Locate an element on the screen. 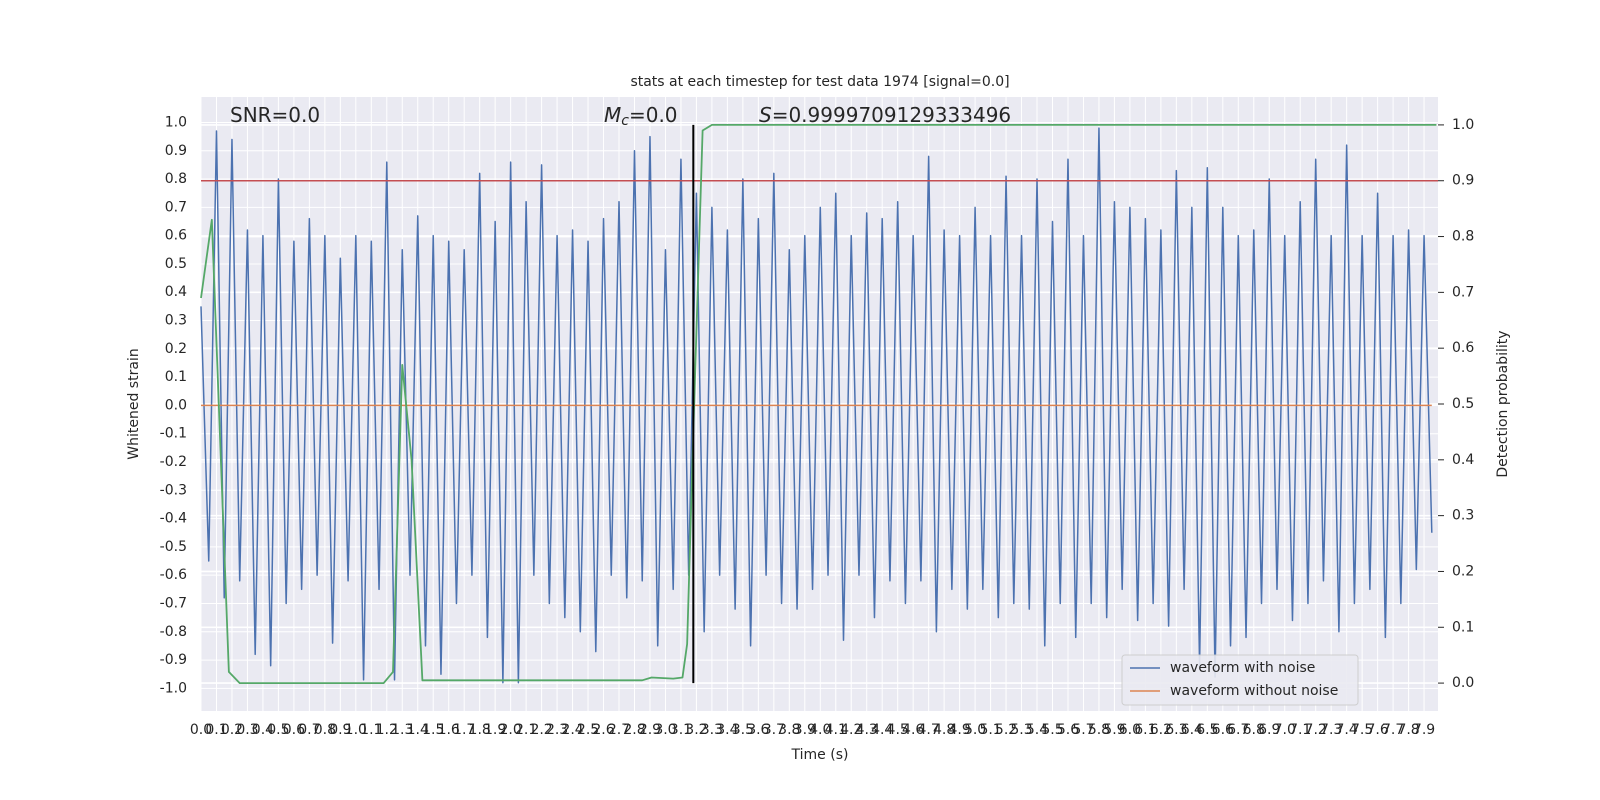 Image resolution: width=1600 pixels, height=800 pixels. x-tick-label: 7.1 is located at coordinates (1300, 730).